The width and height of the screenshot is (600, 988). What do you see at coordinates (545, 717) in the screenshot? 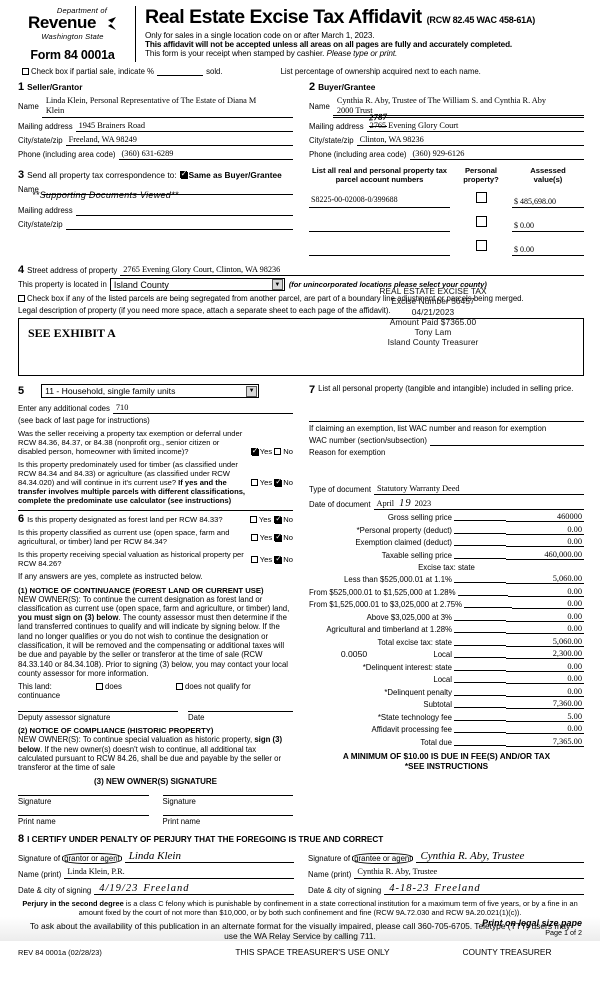
I see `tax-value: 5.00` at bounding box center [545, 717].